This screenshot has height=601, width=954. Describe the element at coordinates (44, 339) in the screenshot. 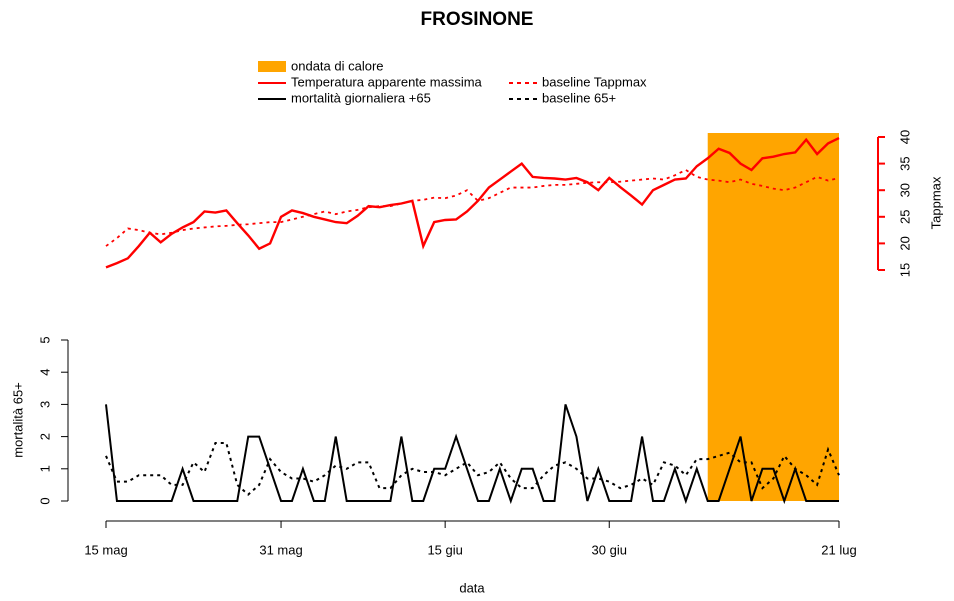

I see `y-tick-label: 5` at that location.